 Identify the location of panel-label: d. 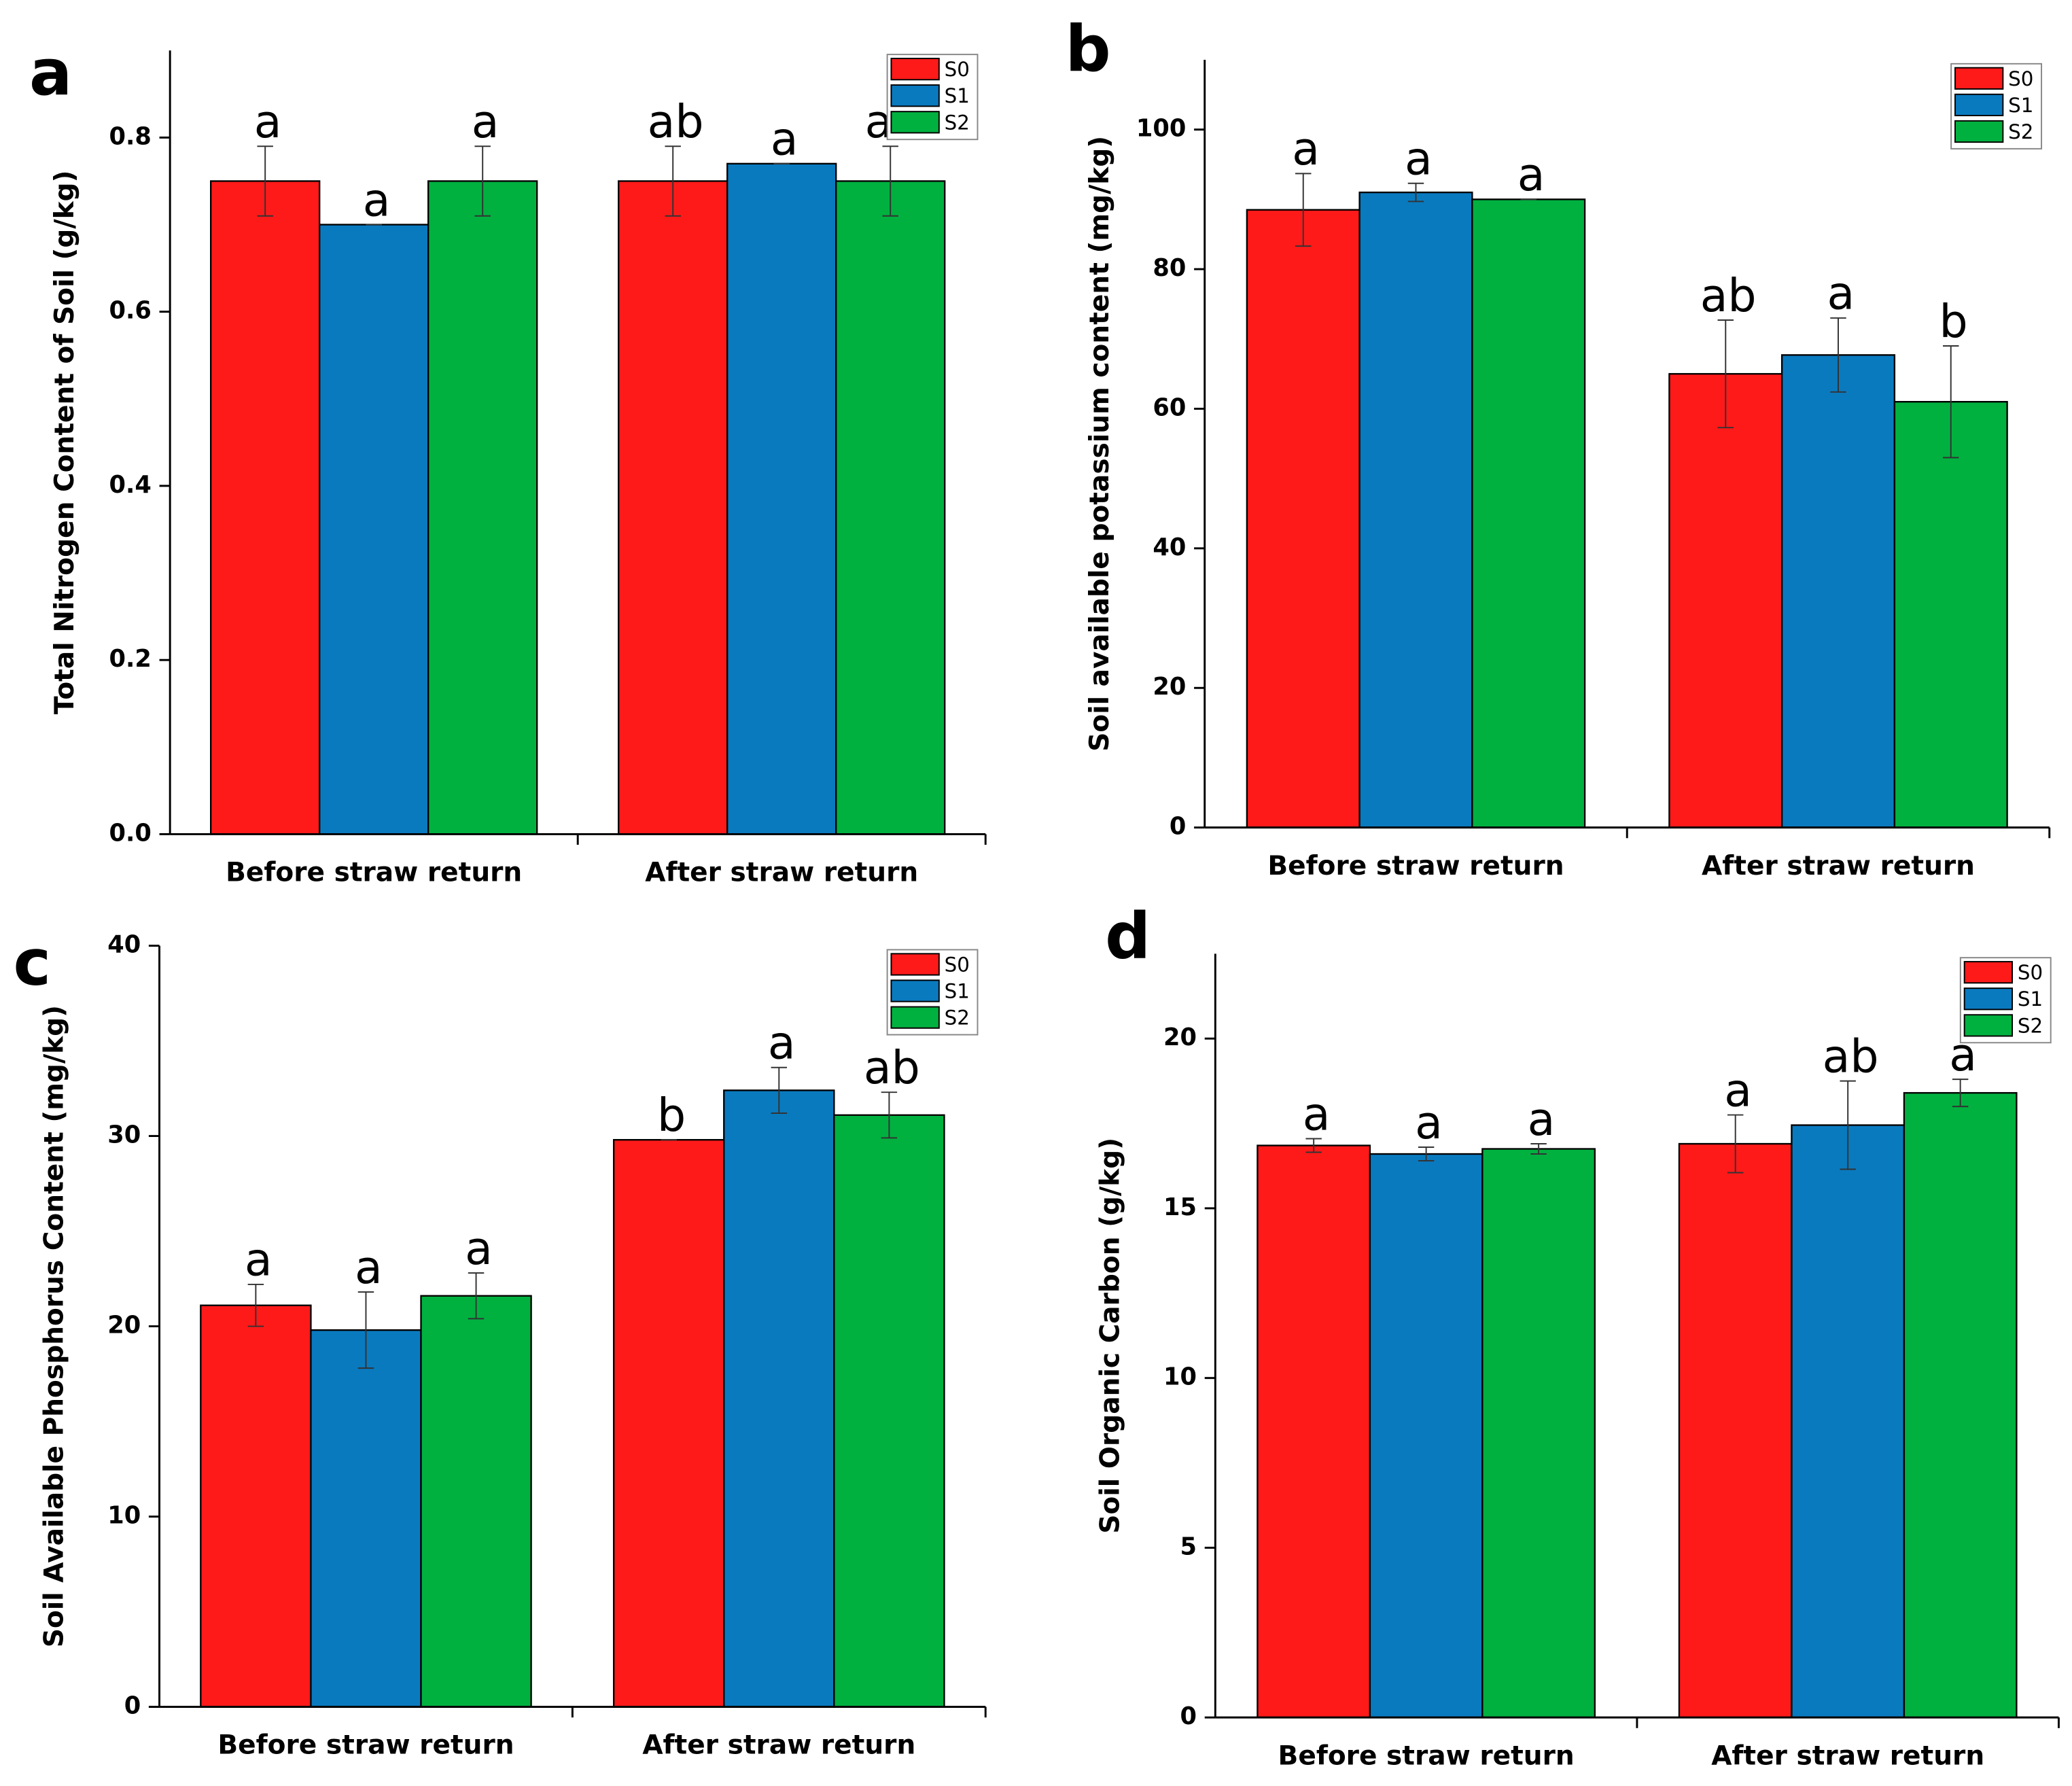
(1128, 937).